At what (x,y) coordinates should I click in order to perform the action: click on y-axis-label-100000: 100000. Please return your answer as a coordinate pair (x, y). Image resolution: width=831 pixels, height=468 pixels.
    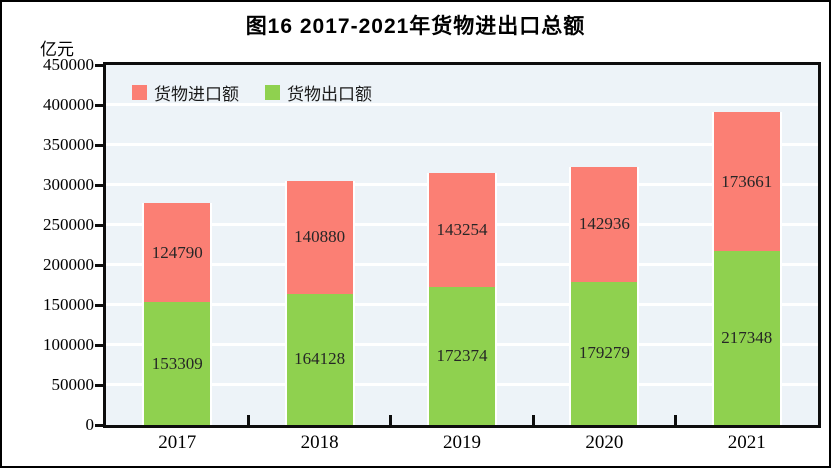
    Looking at the image, I should click on (68, 344).